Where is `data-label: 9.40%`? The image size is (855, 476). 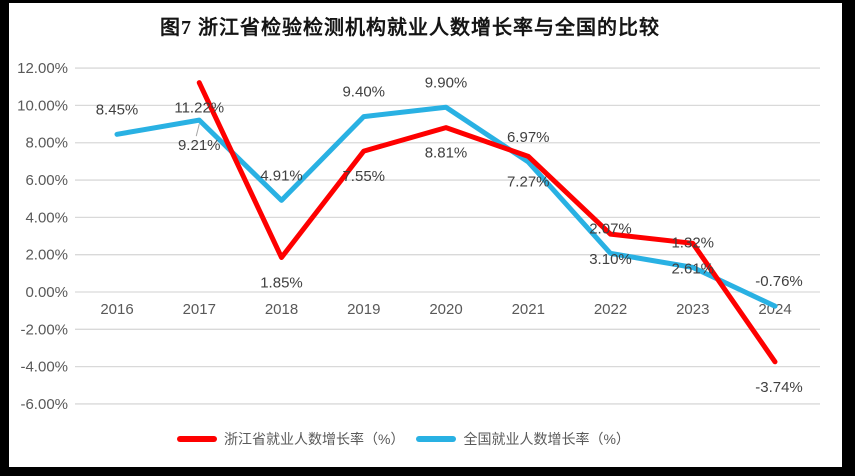 data-label: 9.40% is located at coordinates (363, 92).